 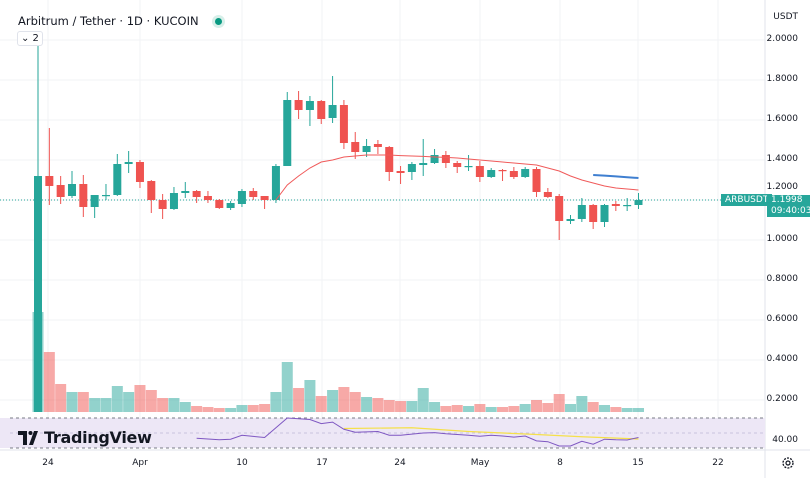 I want to click on symbol-title: Arbitrum / Tether · 1D · KUCOIN, so click(x=108, y=21).